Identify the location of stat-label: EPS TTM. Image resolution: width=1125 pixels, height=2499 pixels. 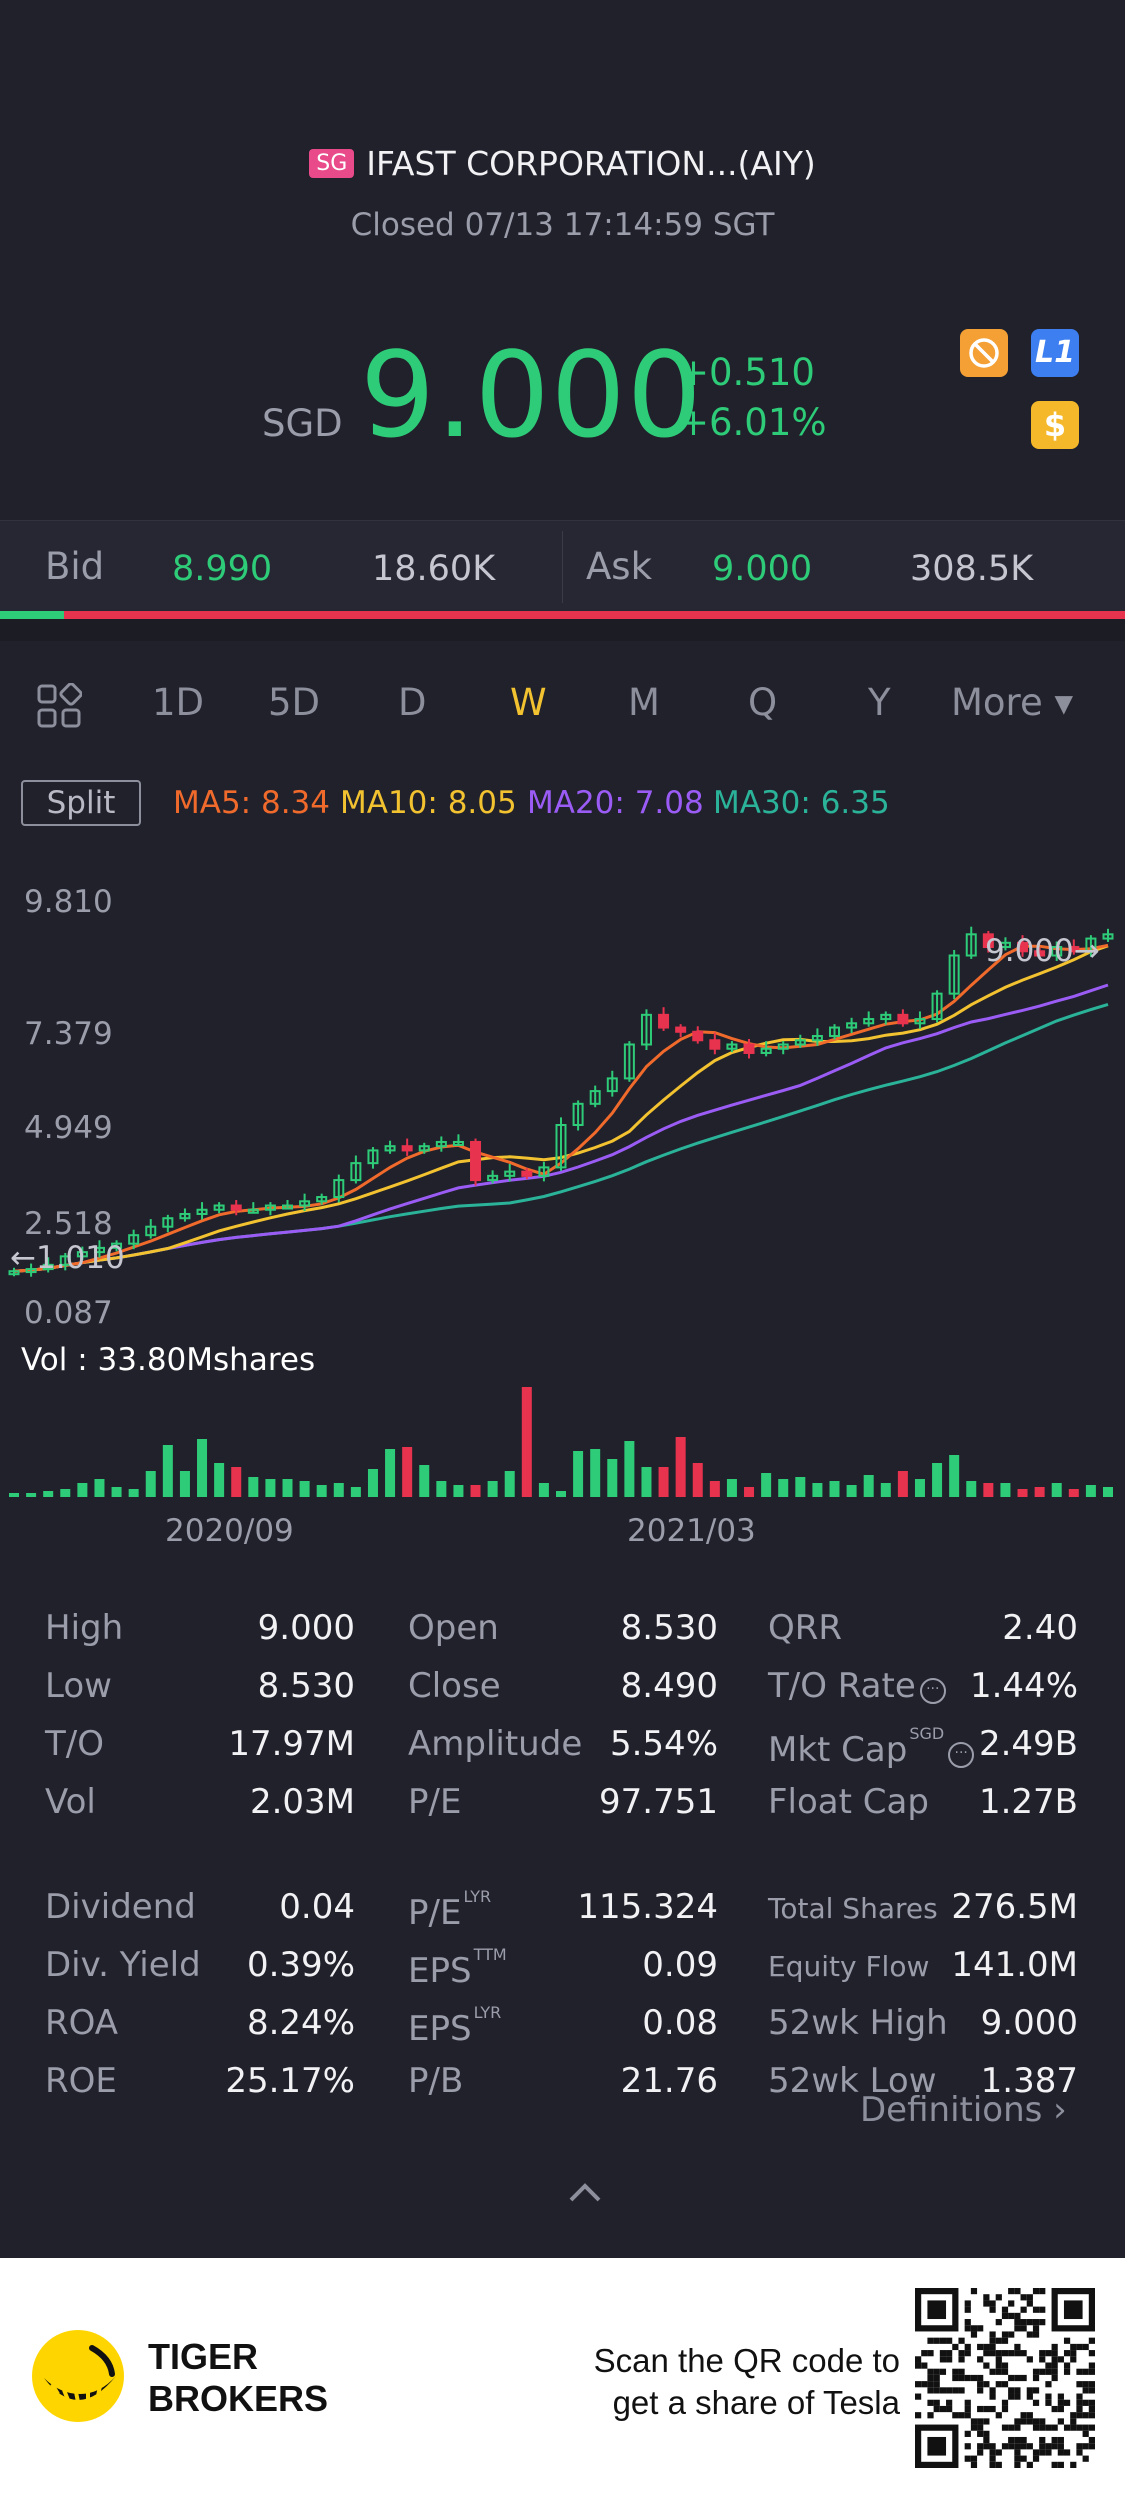
(457, 1968).